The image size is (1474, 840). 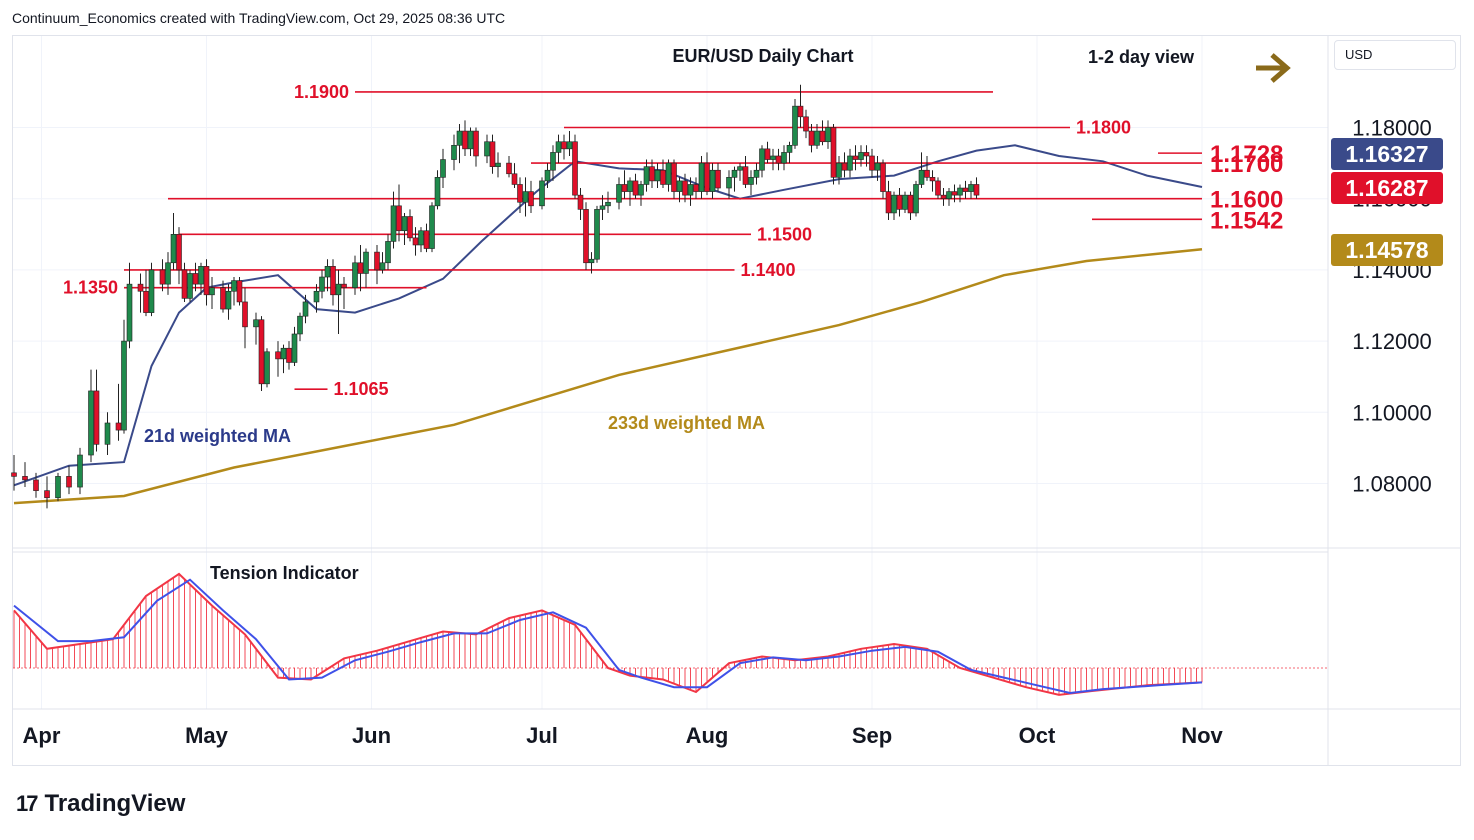 I want to click on level-label: 1.1900, so click(x=321, y=92).